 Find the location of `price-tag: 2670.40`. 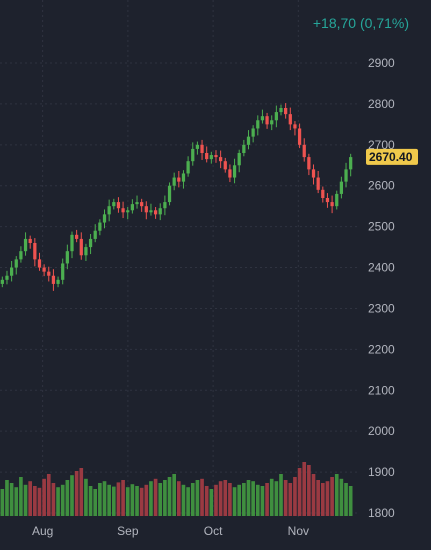

price-tag: 2670.40 is located at coordinates (392, 156).